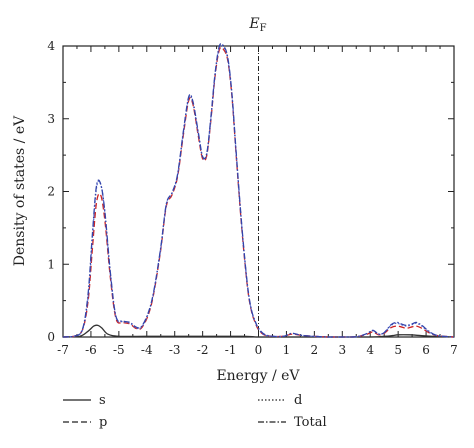 This screenshot has width=474, height=448. I want to click on fermi-label: EF, so click(257, 25).